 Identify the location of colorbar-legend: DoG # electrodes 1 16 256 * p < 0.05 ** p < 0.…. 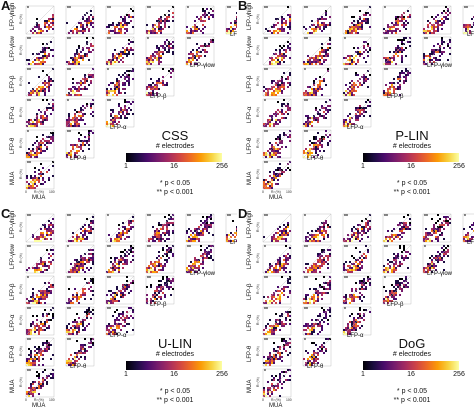
(412, 375).